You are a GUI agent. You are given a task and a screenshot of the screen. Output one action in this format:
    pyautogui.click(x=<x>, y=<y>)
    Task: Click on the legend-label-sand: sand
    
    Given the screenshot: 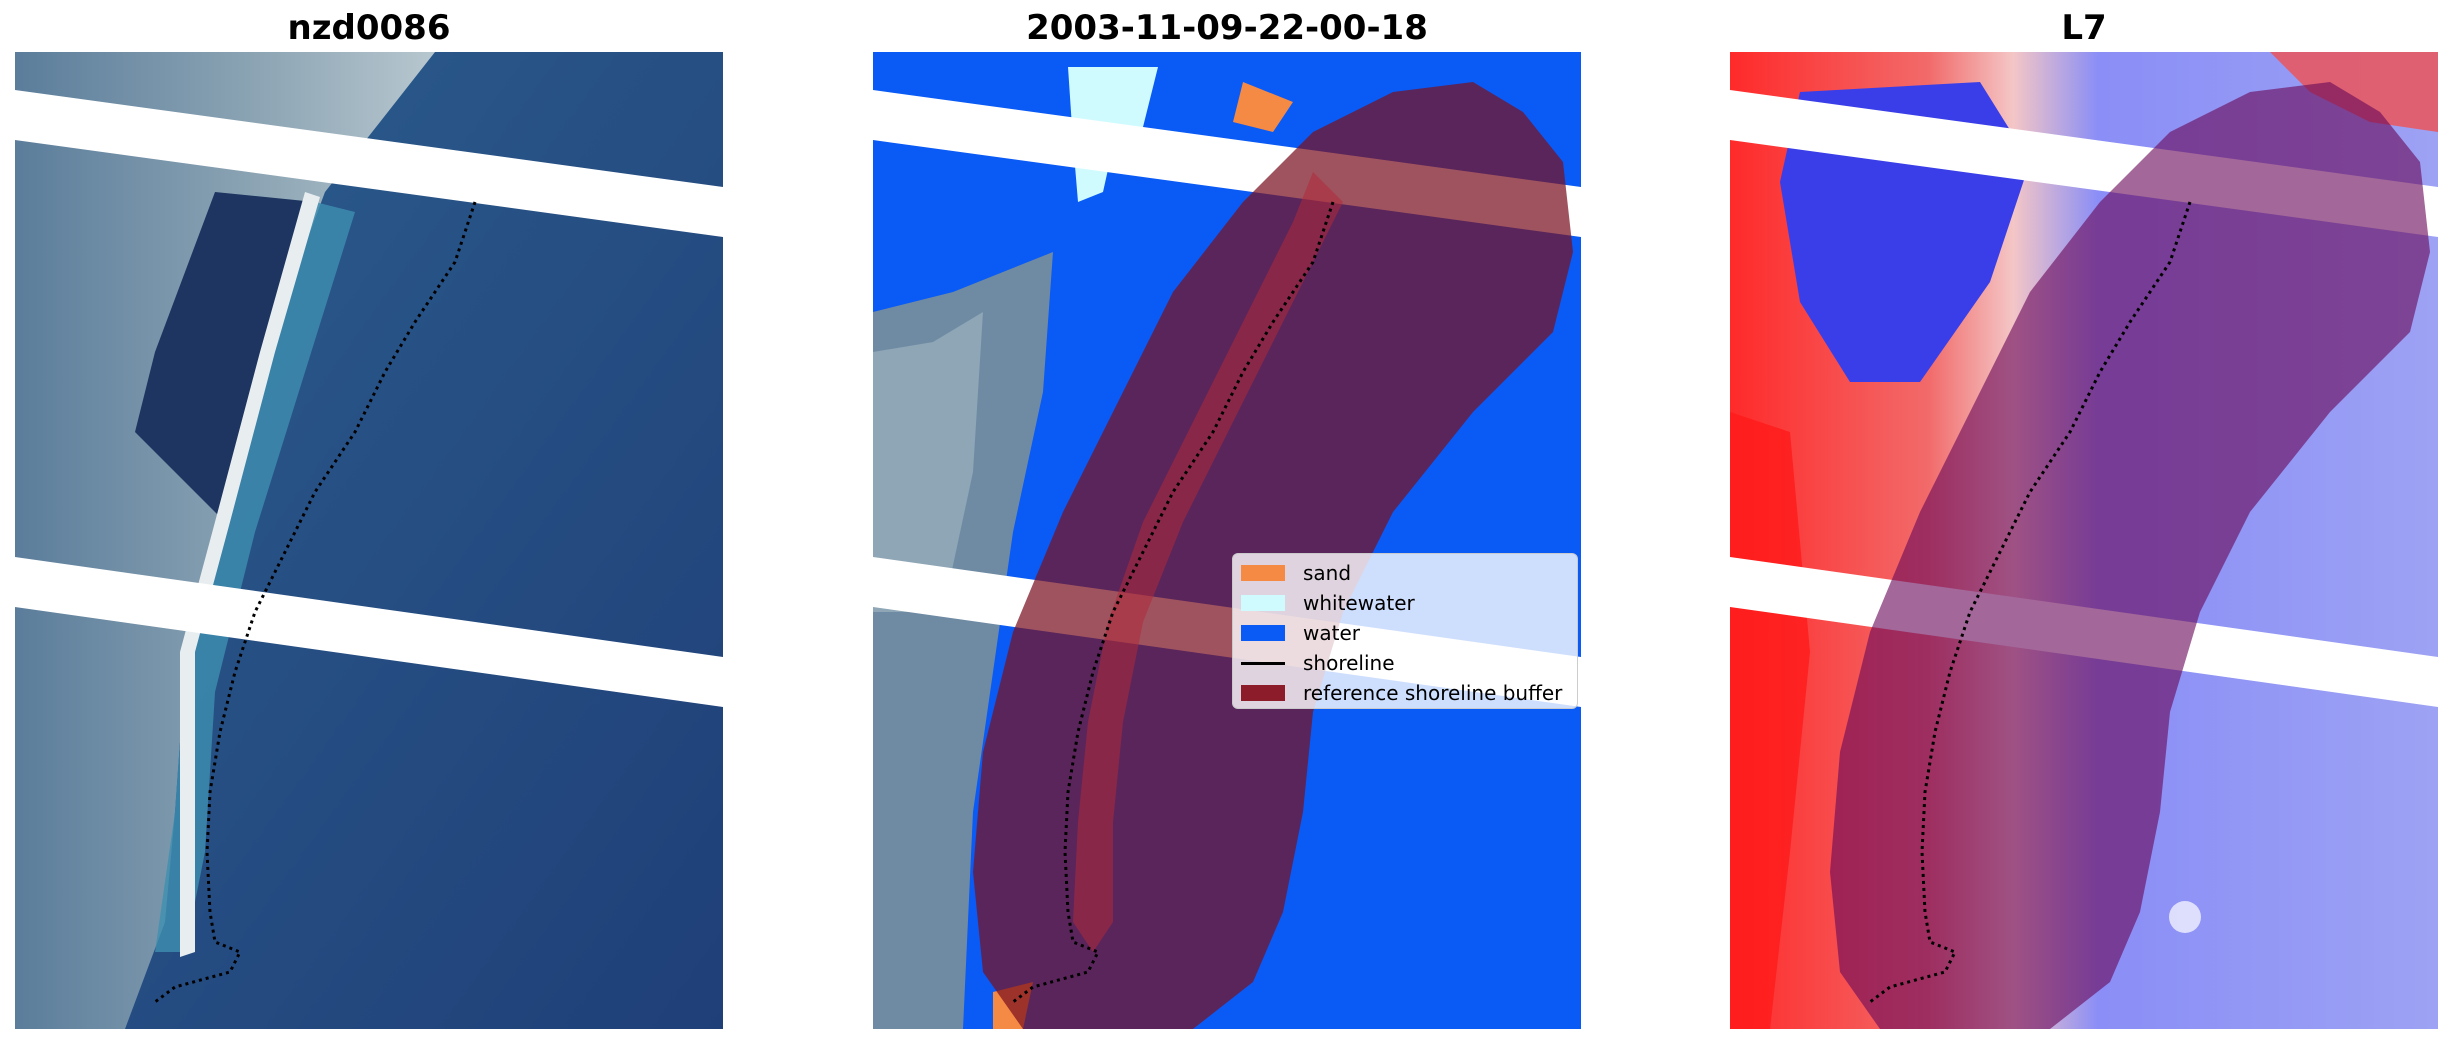 What is the action you would take?
    pyautogui.click(x=1327, y=573)
    